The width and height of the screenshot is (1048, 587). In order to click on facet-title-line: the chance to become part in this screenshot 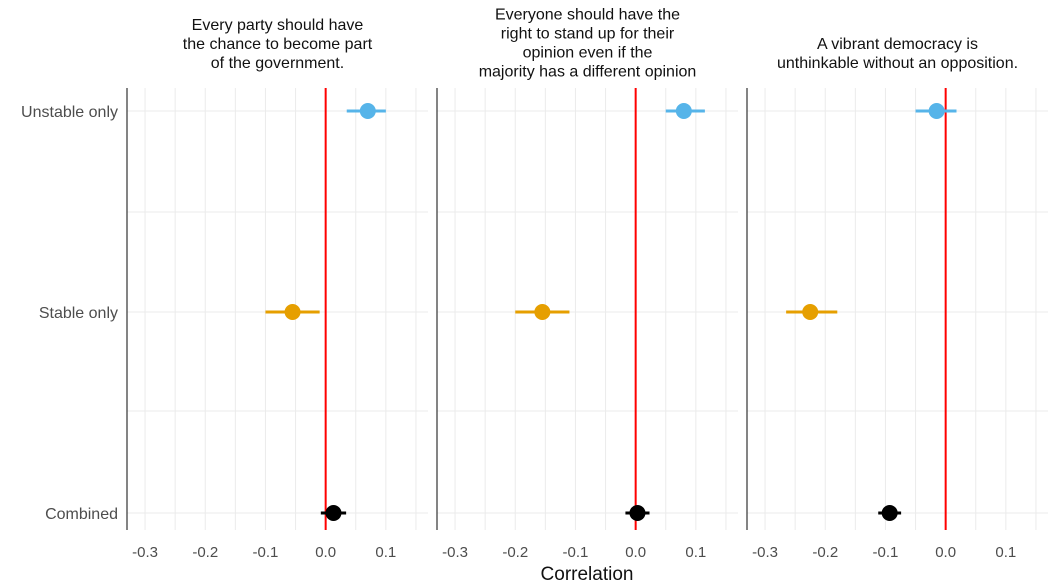, I will do `click(278, 44)`.